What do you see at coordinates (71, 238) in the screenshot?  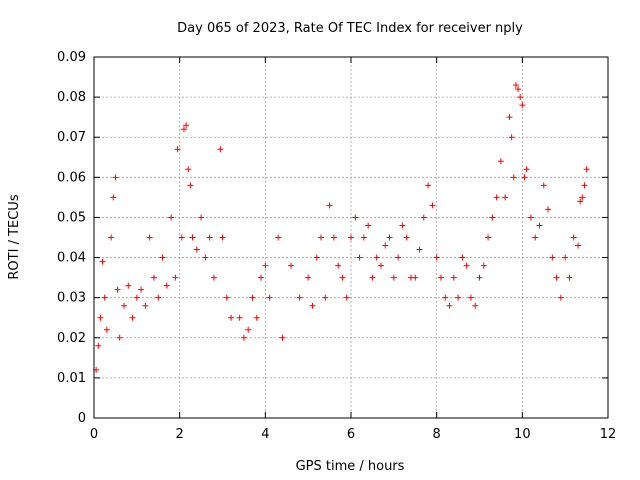 I see `y-tick-labels: 0 0.01 0.02 0.03 0.04 0.05 0.06 0.07 0.08 0.09` at bounding box center [71, 238].